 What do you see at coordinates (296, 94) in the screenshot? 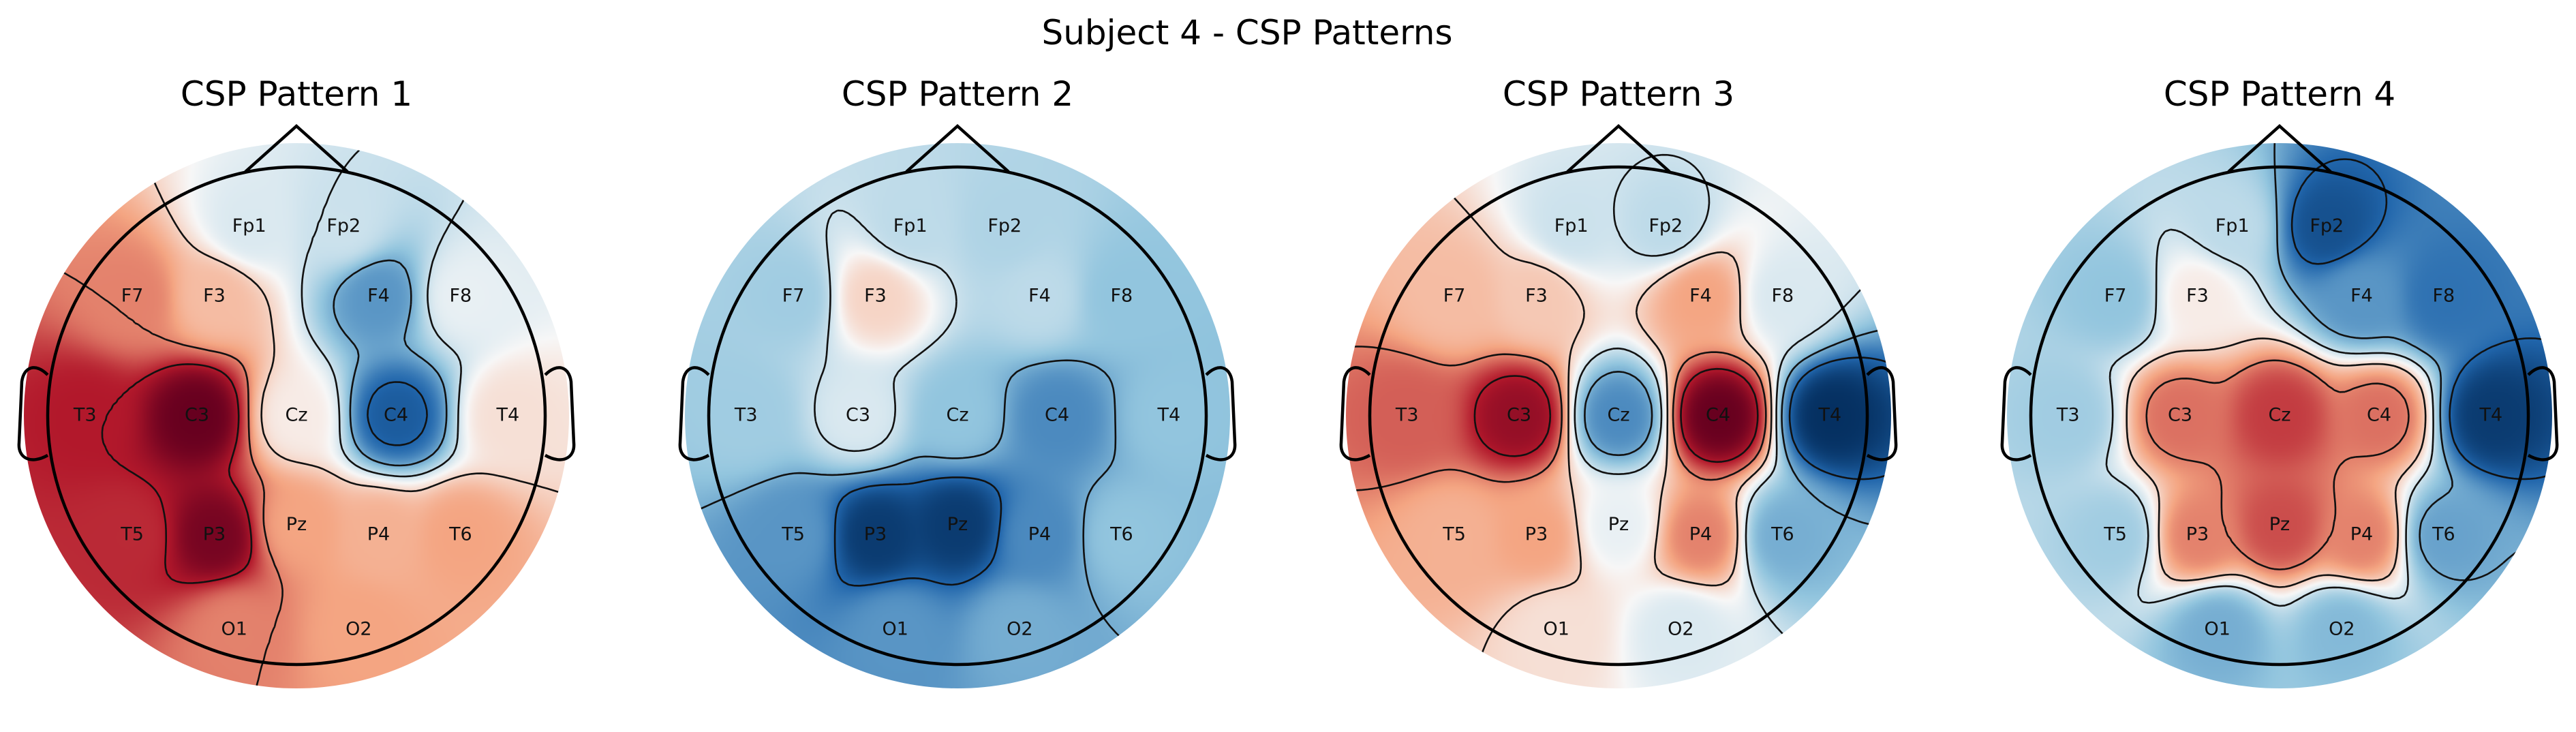
I see `panel-title: CSP Pattern 1` at bounding box center [296, 94].